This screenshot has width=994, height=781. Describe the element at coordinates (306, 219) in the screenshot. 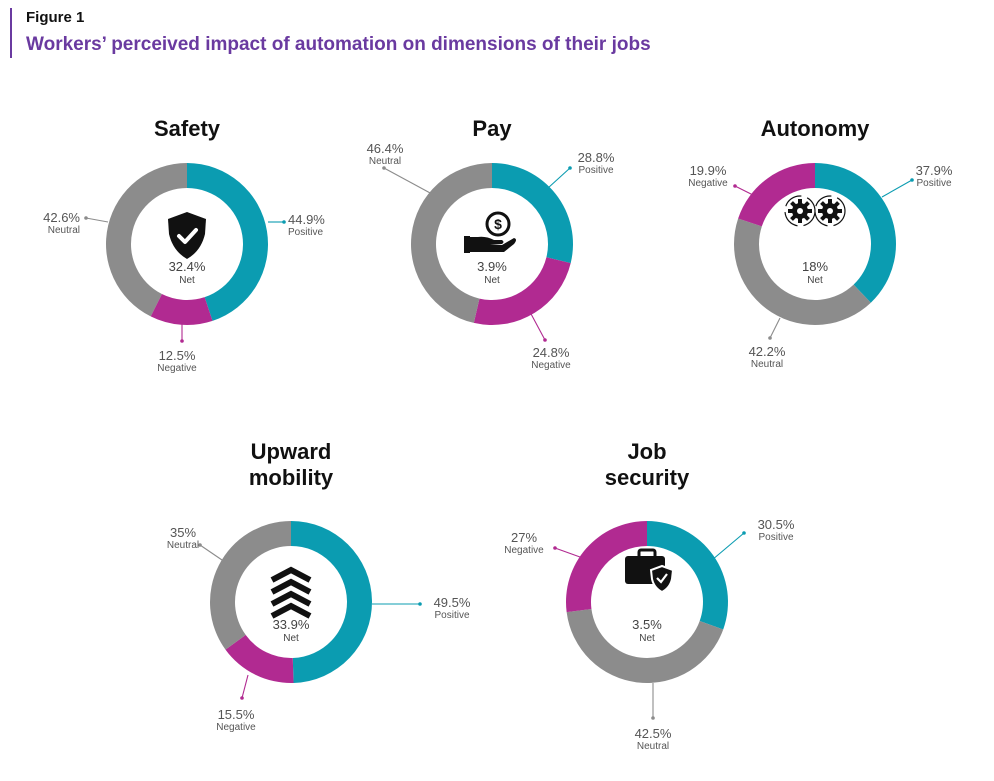

I see `slice-value-label: 44.9%` at that location.